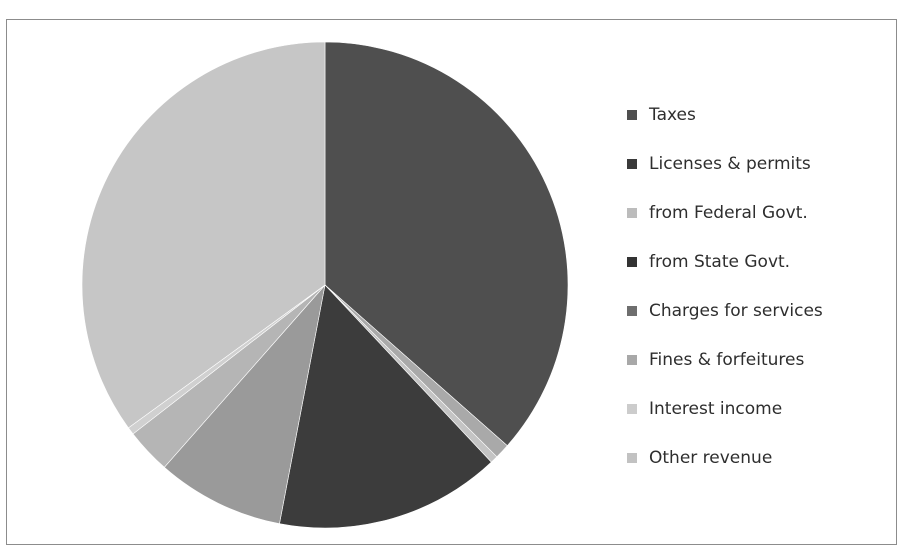  What do you see at coordinates (632, 408) in the screenshot?
I see `legend-swatch-interest-income` at bounding box center [632, 408].